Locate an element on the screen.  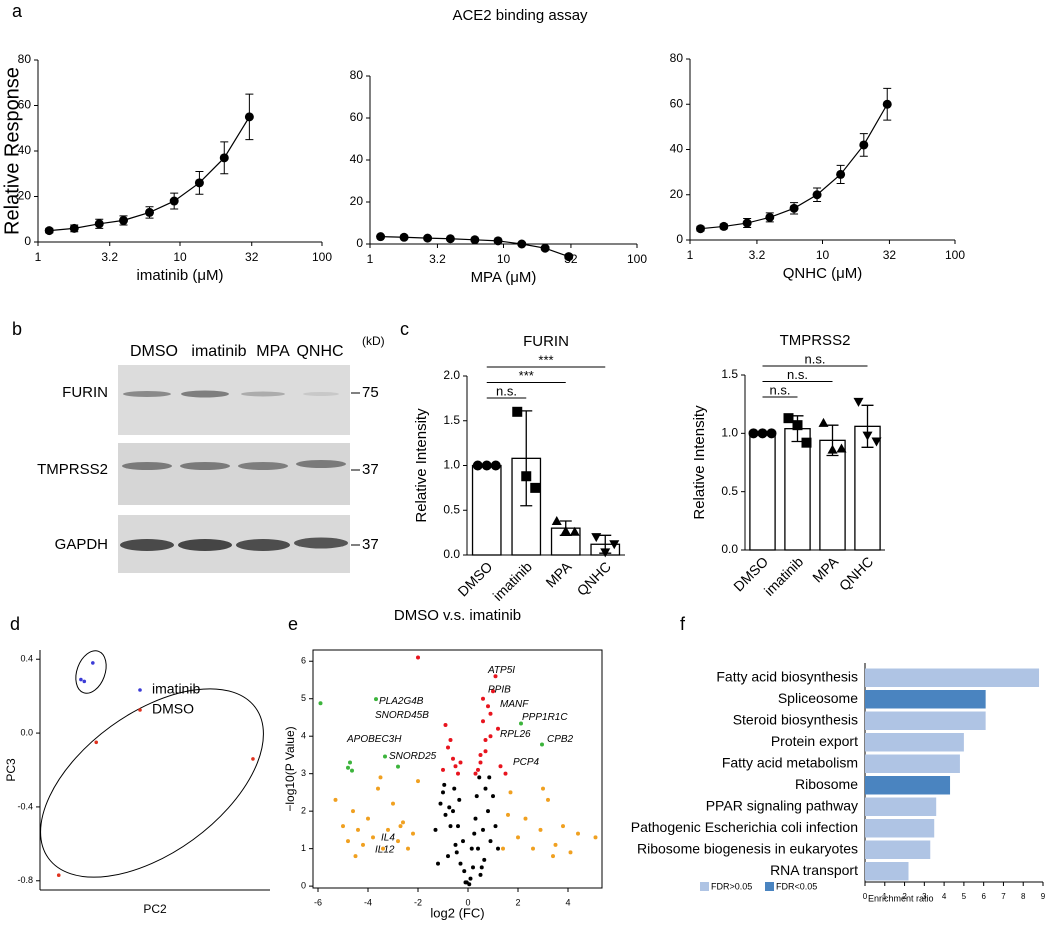
gene-label: SNORD45B is located at coordinates (402, 715).